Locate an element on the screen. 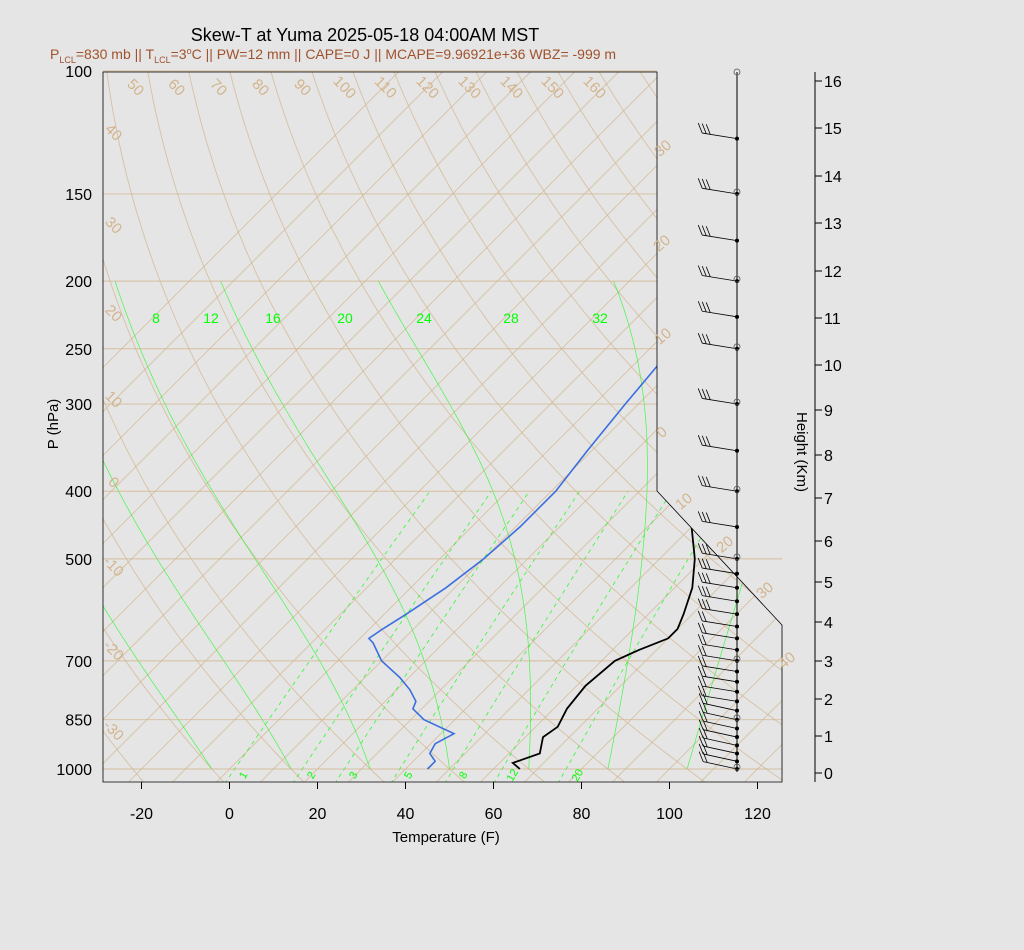 The image size is (1024, 950). subtitle-p-lcl-val: =830 mb || T is located at coordinates (115, 54).